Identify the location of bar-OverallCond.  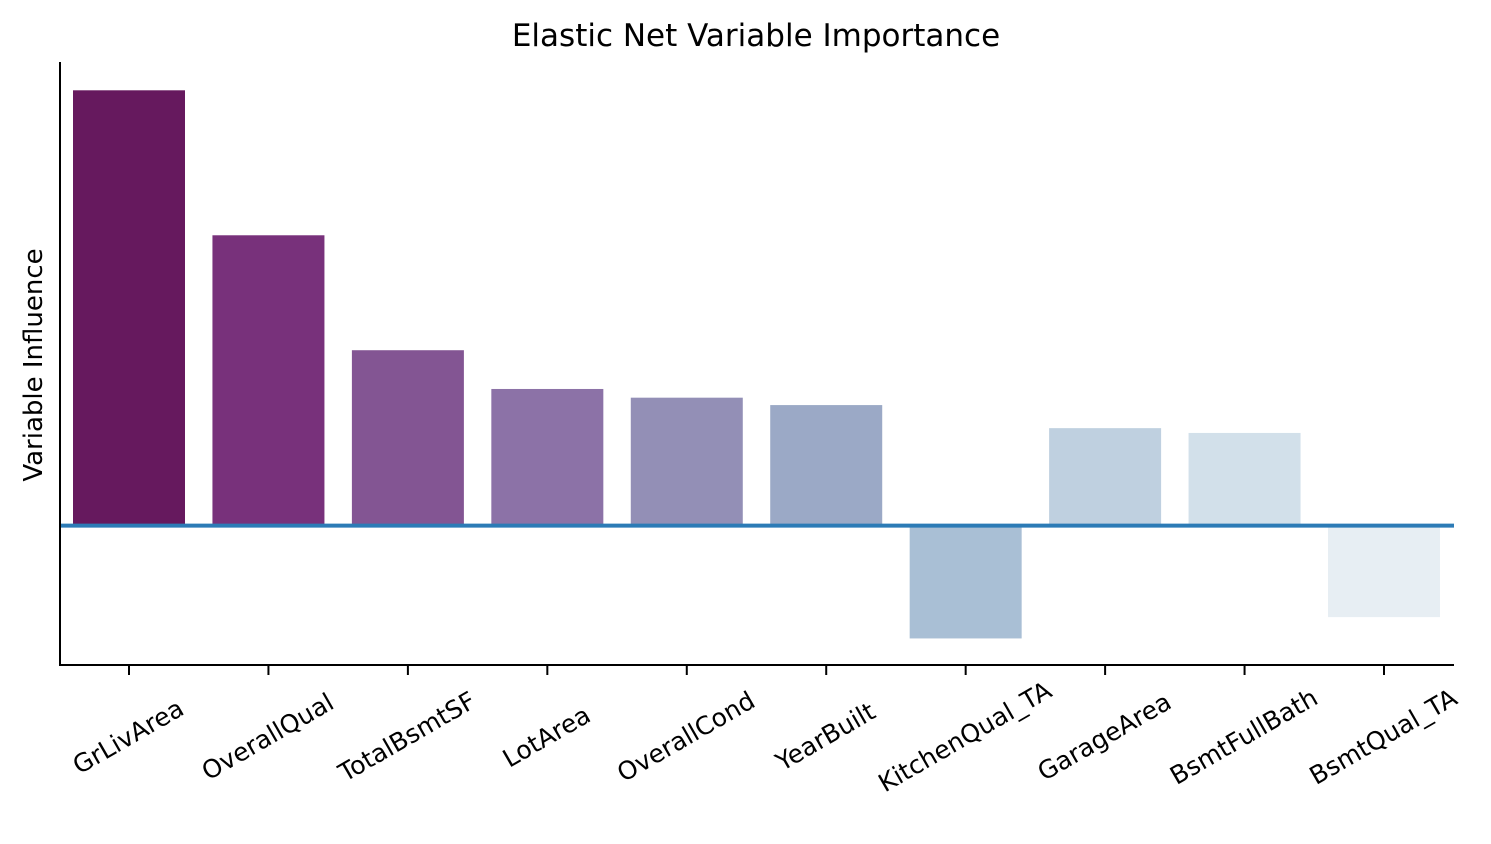
(686, 461).